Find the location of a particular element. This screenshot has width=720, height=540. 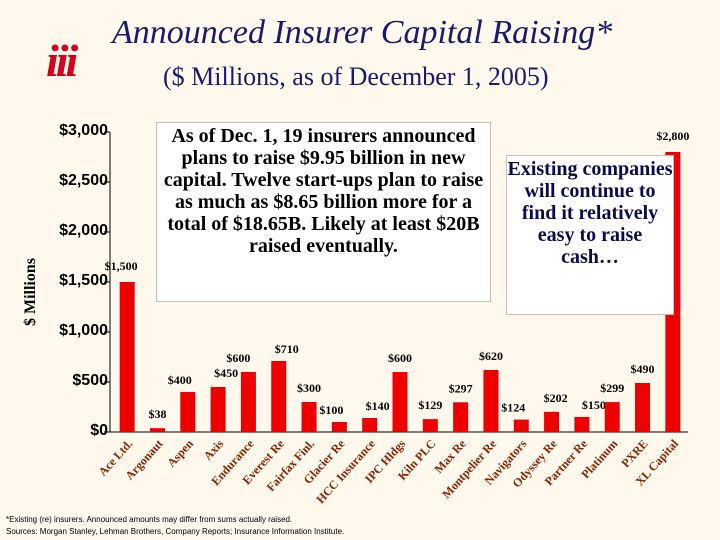

data-label: $297 is located at coordinates (461, 388).